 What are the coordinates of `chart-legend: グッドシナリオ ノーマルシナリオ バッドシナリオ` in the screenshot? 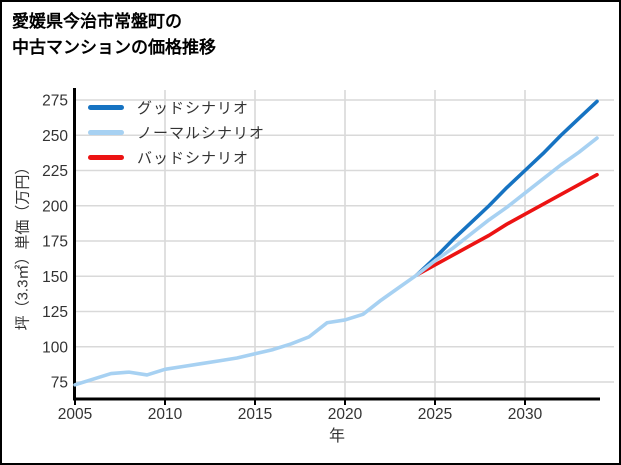 It's located at (176, 132).